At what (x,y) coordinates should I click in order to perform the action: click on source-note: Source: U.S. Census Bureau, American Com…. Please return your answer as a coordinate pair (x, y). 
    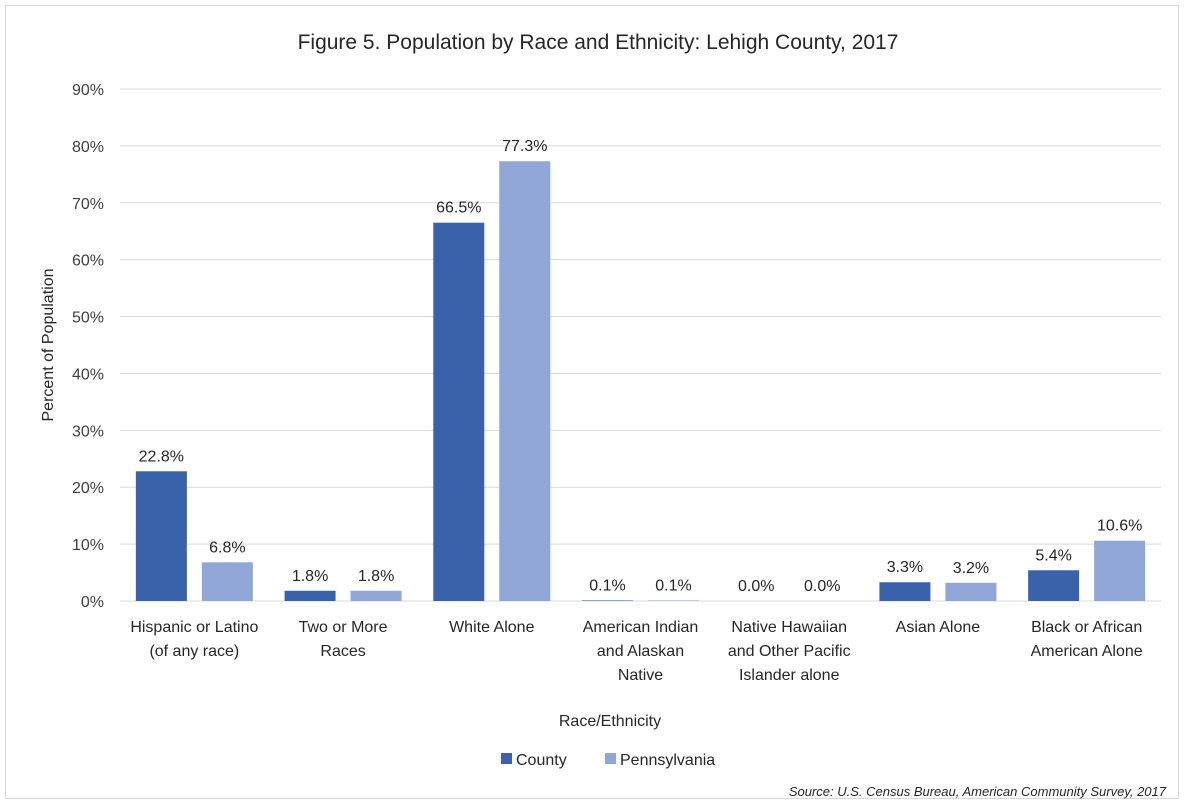
    Looking at the image, I should click on (978, 791).